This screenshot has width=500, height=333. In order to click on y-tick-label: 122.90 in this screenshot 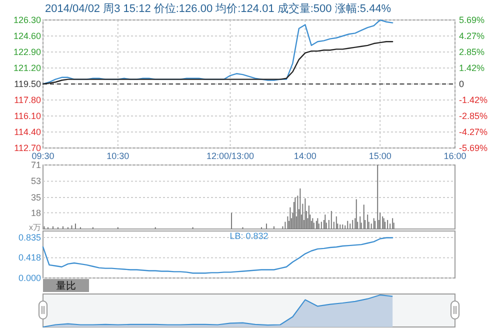, I will do `click(27, 52)`.